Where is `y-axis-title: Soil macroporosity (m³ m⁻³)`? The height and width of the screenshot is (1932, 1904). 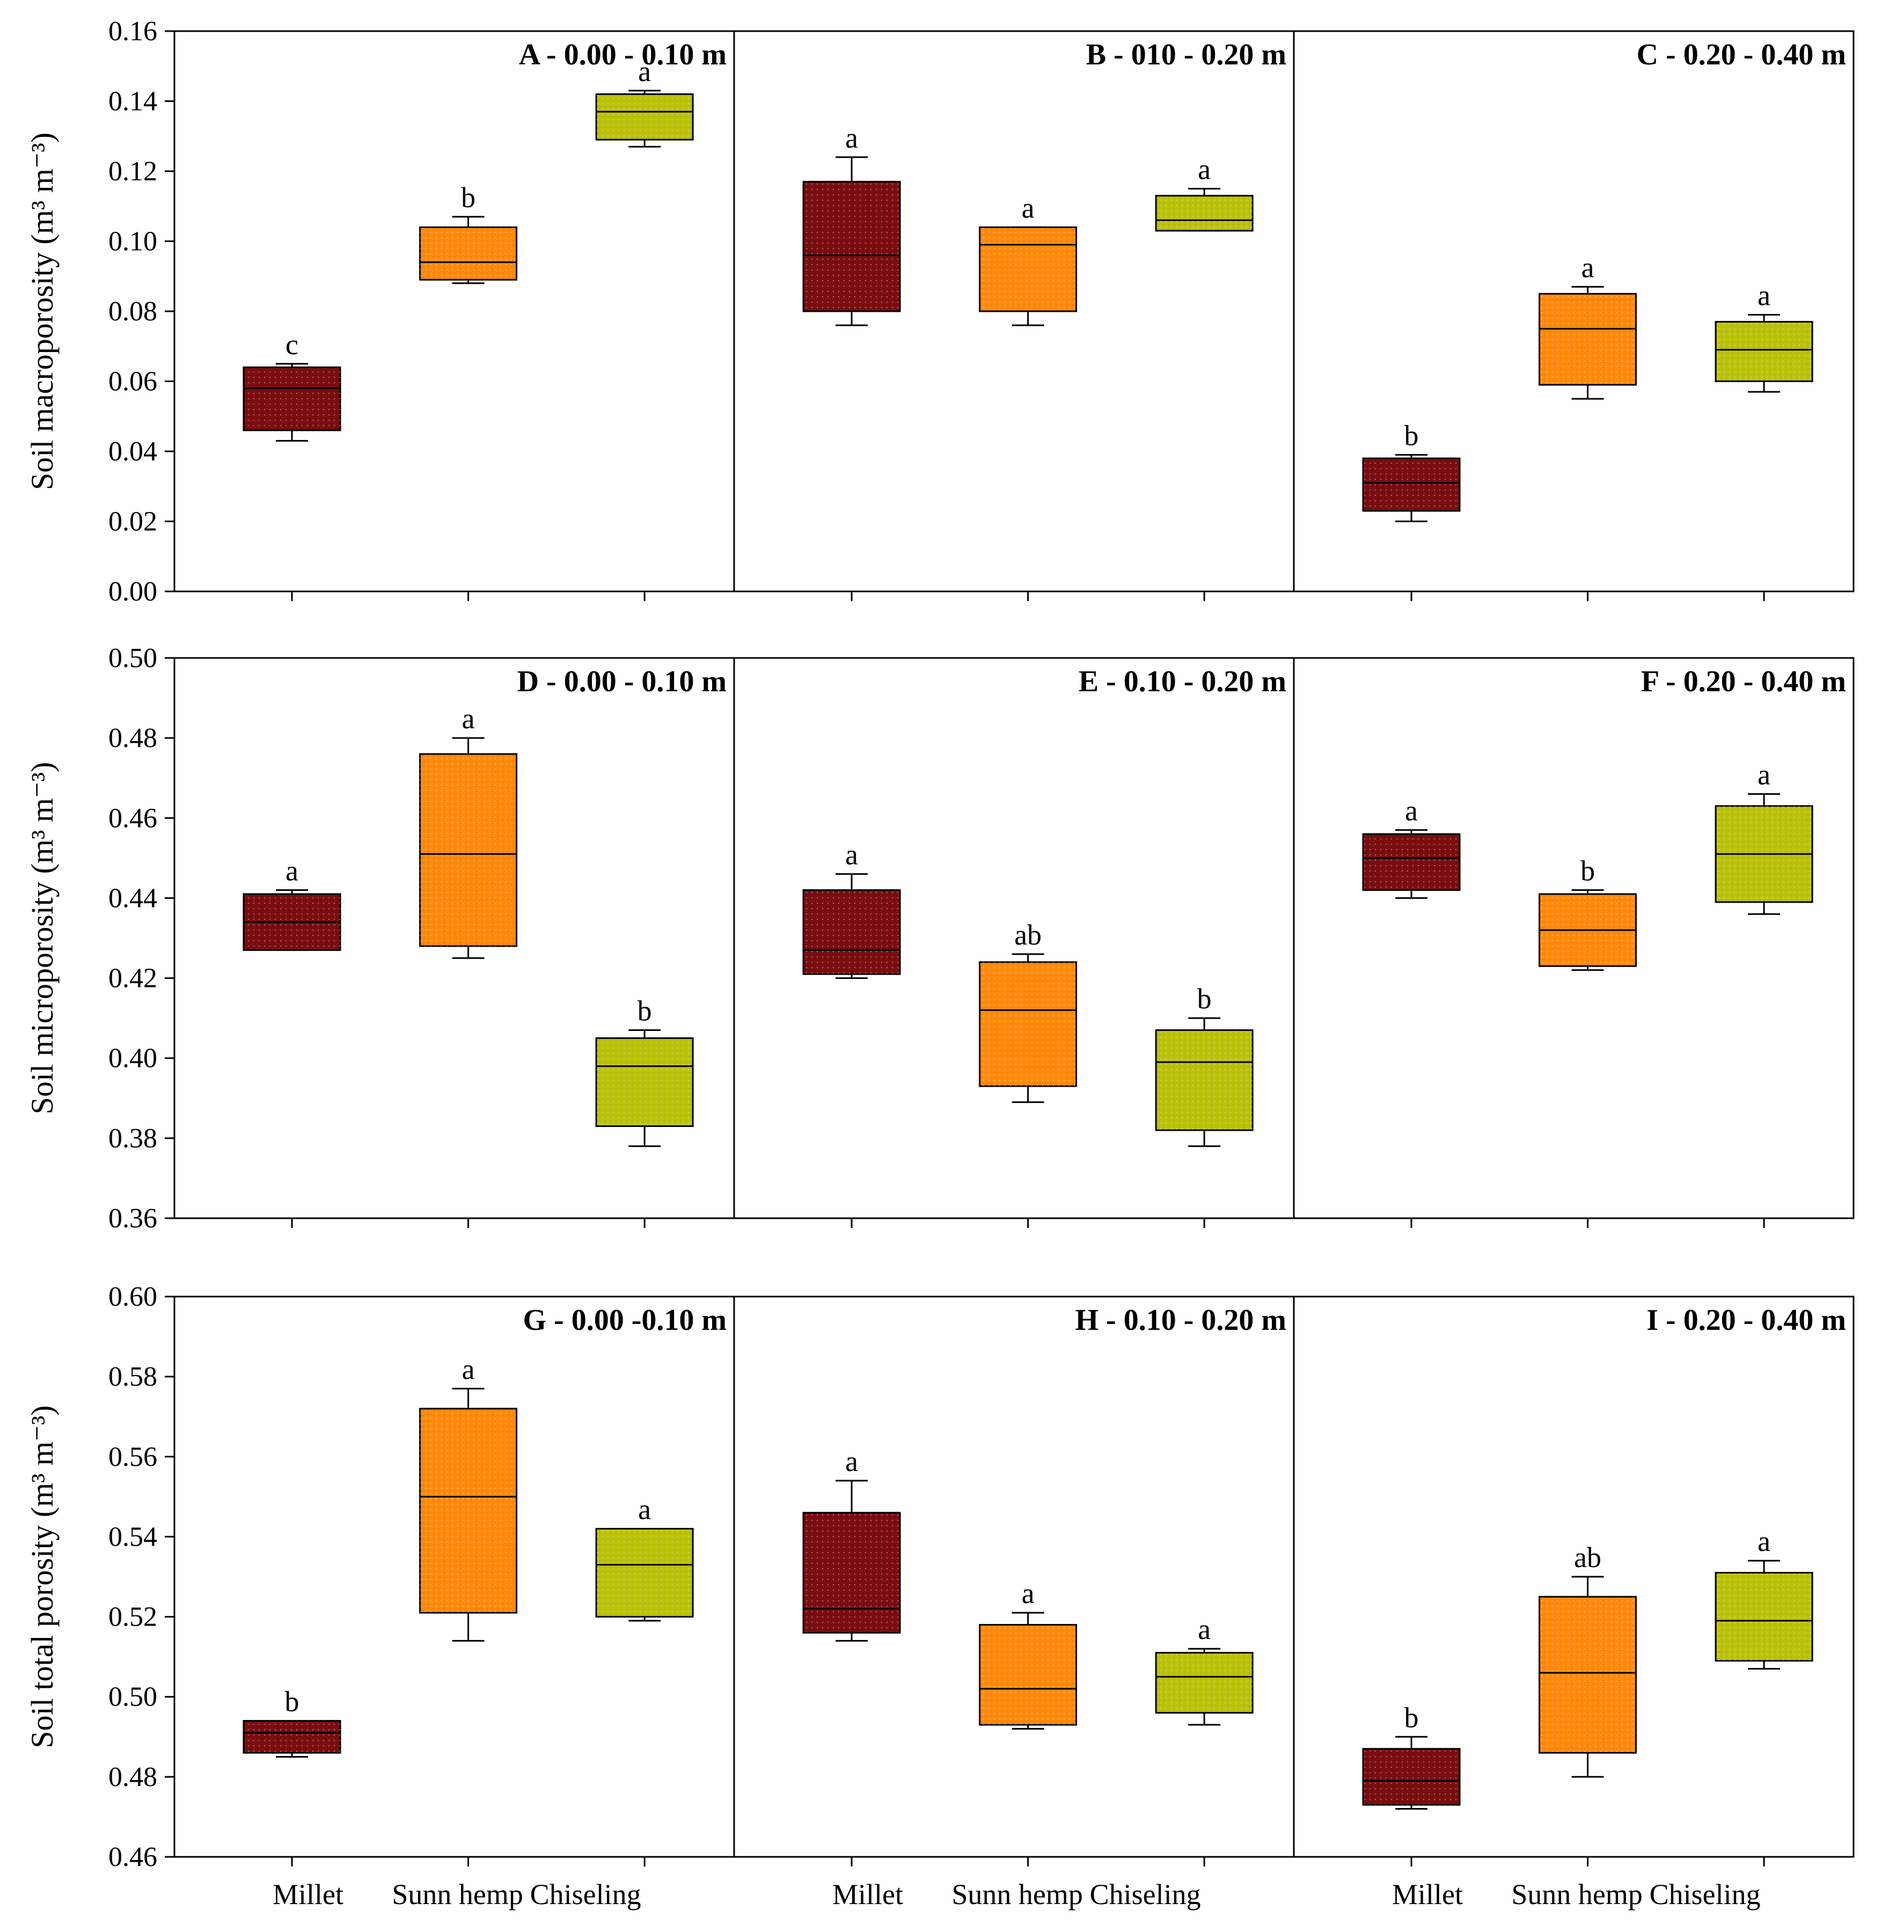
y-axis-title: Soil macroporosity (m³ m⁻³) is located at coordinates (42, 311).